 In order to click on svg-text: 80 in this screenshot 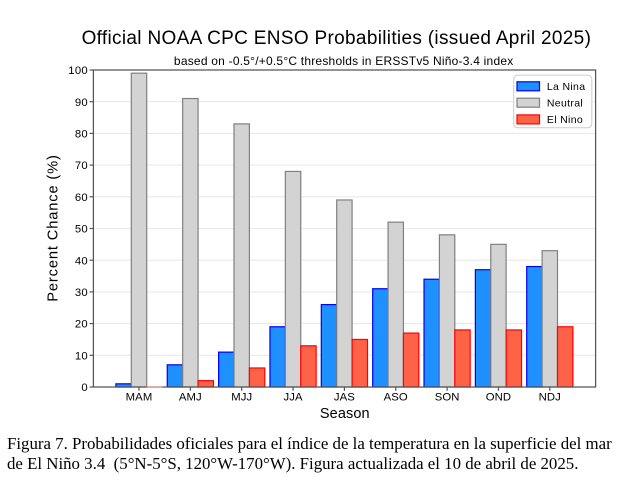, I will do `click(81, 135)`.